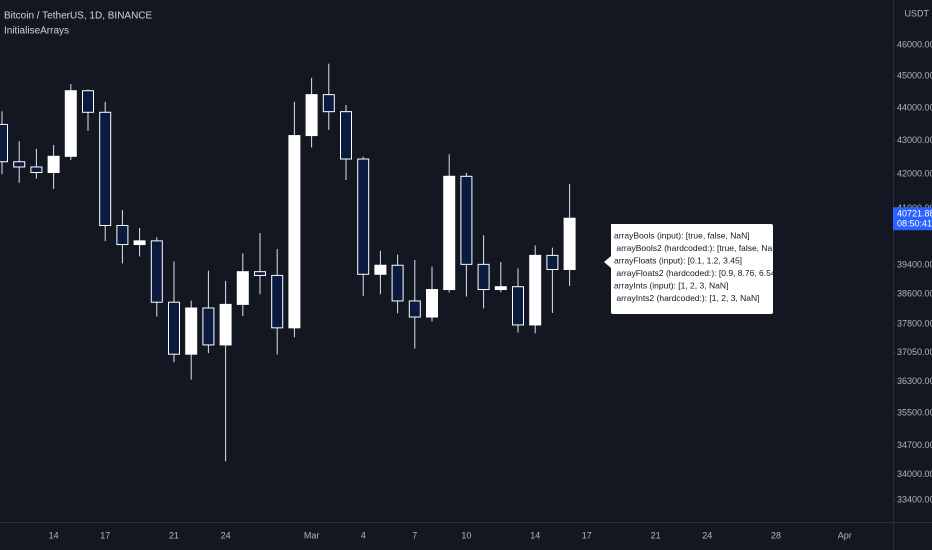  Describe the element at coordinates (845, 535) in the screenshot. I see `x-tick-label: Apr` at that location.